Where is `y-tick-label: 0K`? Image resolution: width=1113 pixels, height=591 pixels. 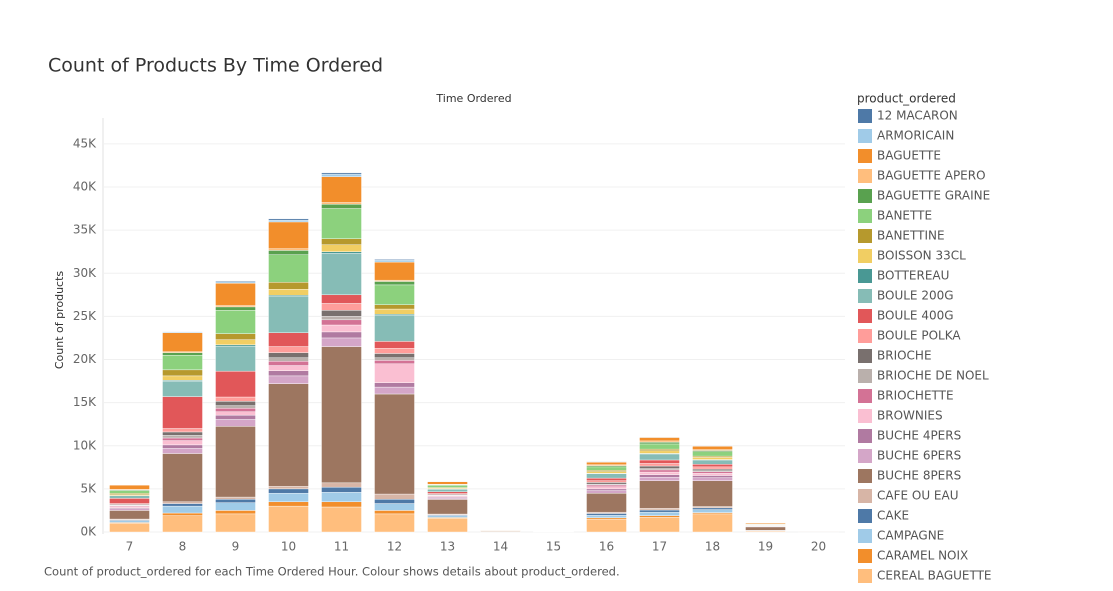
y-tick-label: 0K is located at coordinates (88, 532).